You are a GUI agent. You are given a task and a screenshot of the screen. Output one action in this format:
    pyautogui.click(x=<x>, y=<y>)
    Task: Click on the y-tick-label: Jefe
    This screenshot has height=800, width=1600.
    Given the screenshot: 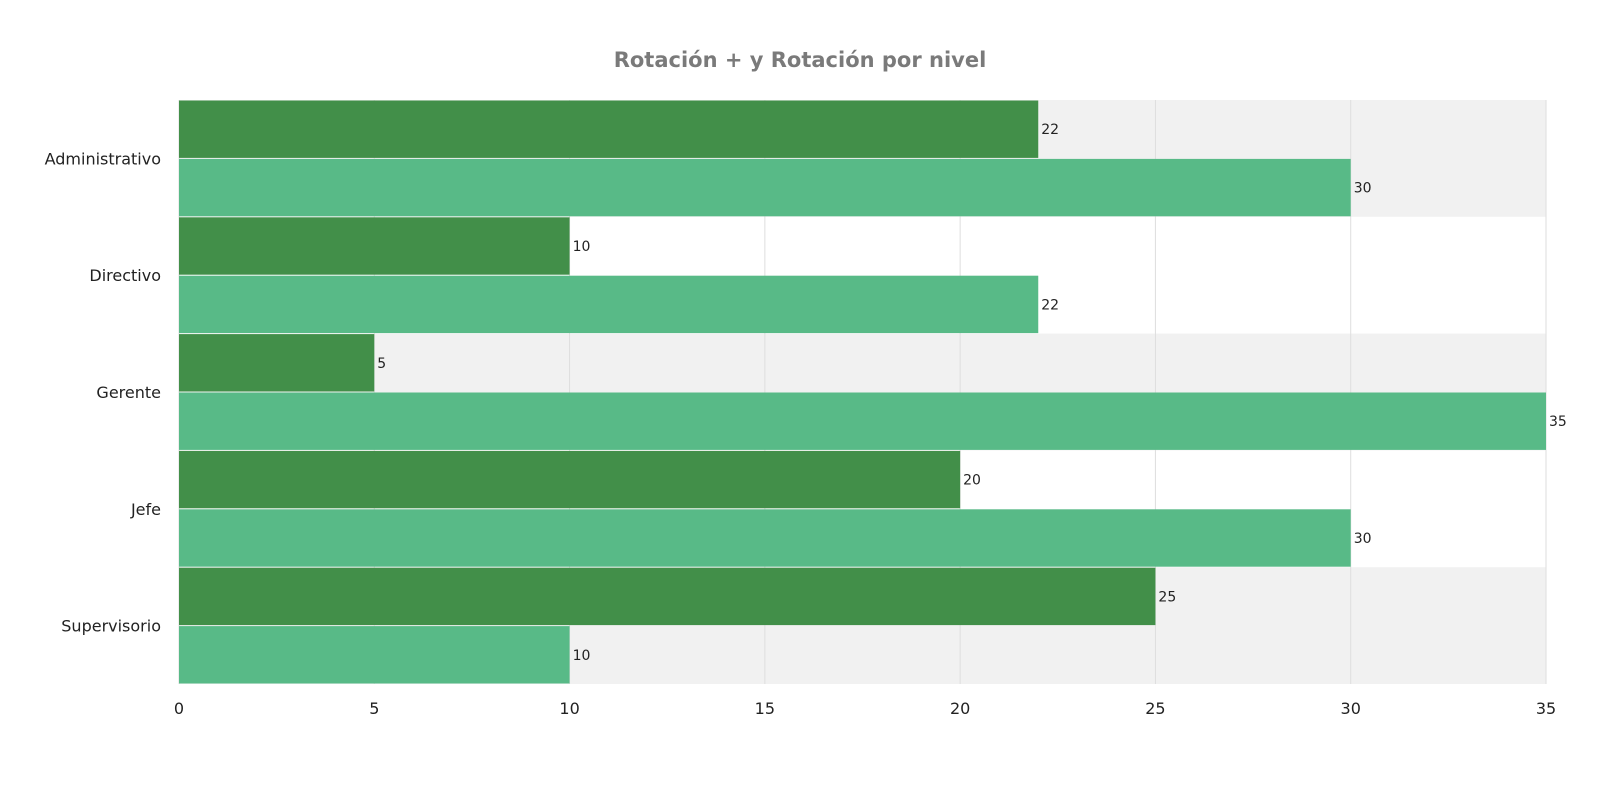 What is the action you would take?
    pyautogui.click(x=145, y=509)
    